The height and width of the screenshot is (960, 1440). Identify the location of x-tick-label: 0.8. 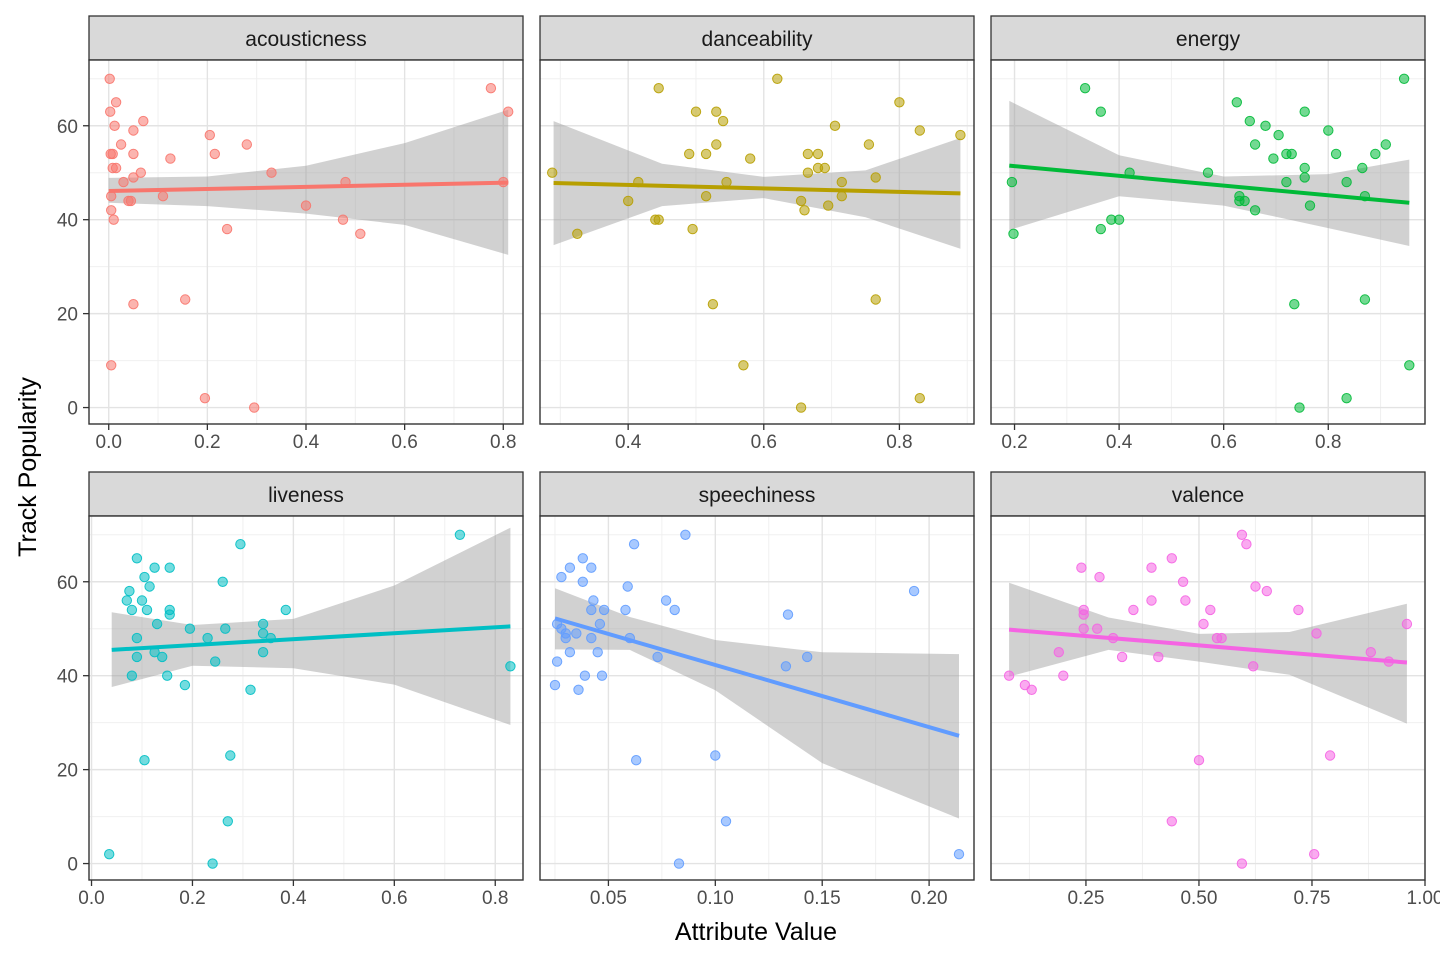
(495, 898).